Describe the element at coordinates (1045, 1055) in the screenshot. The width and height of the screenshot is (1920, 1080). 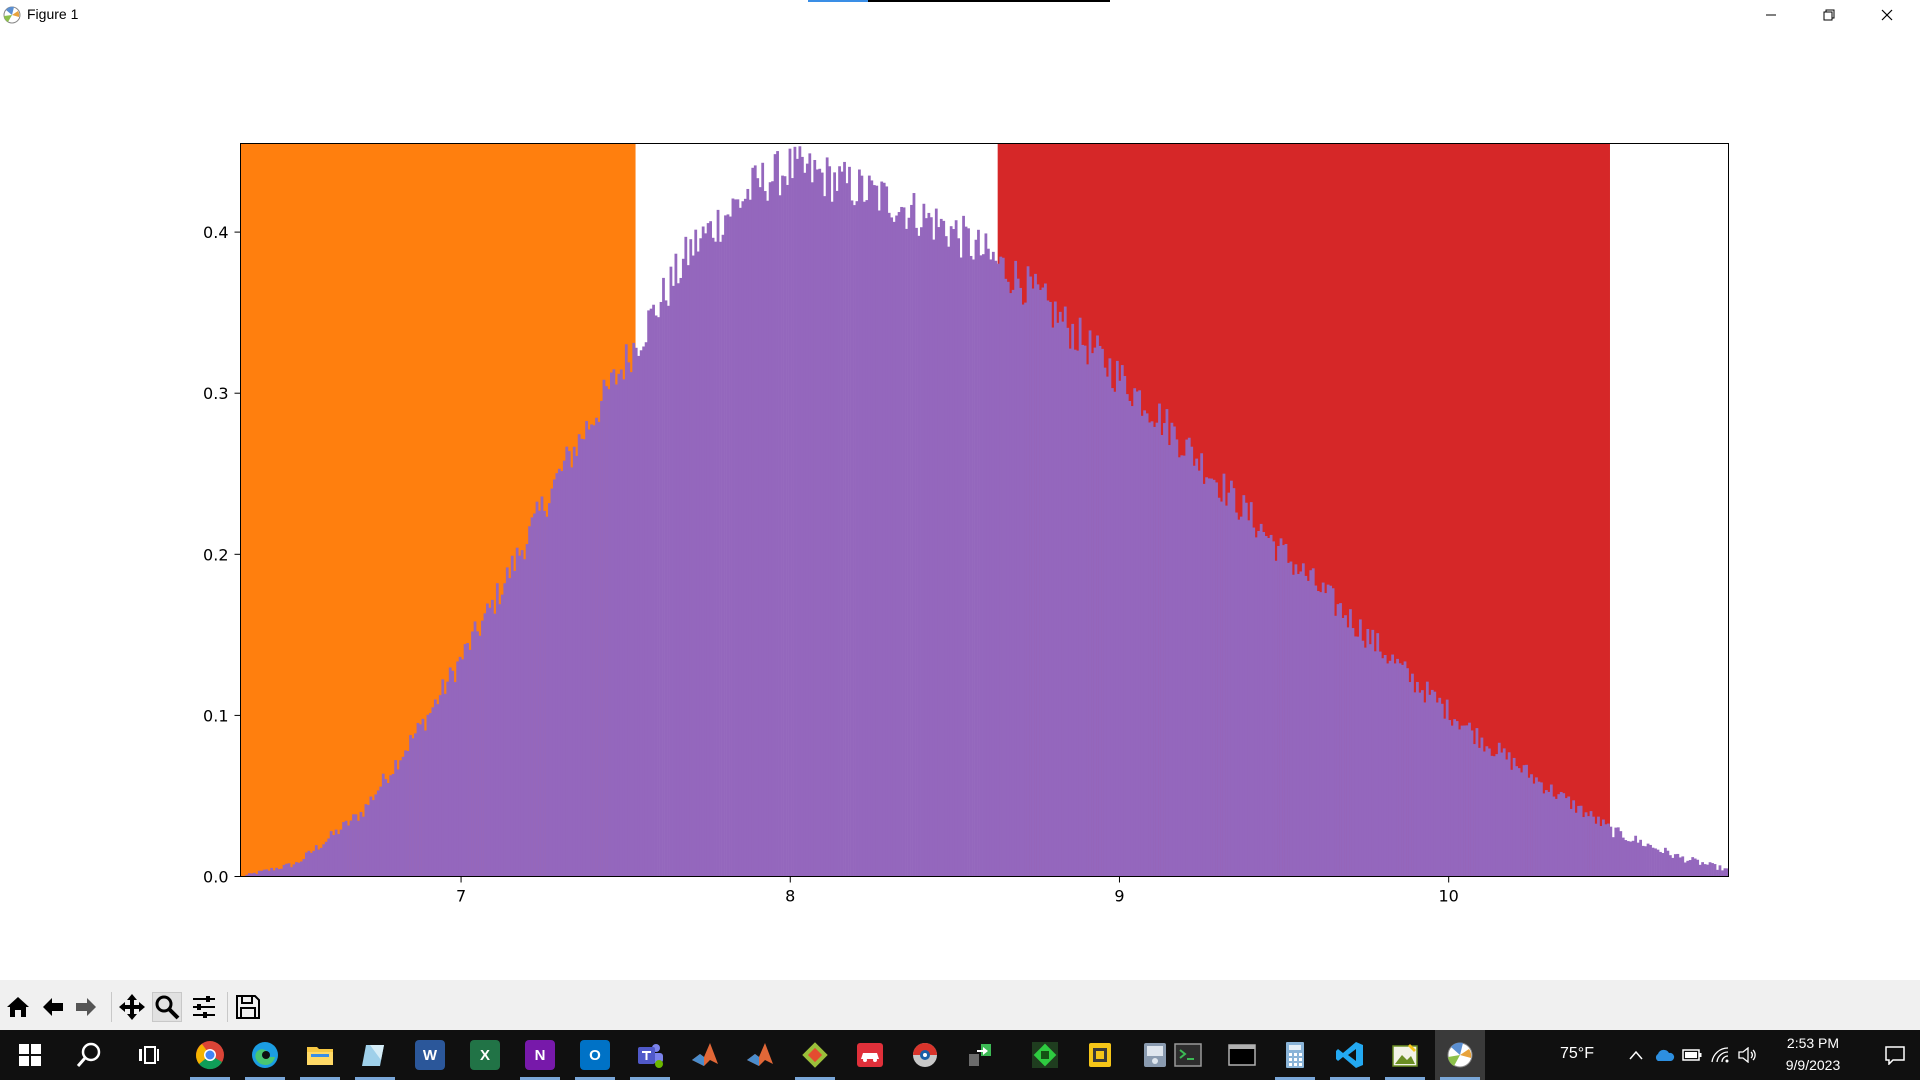
I see `taskbar-green-app` at that location.